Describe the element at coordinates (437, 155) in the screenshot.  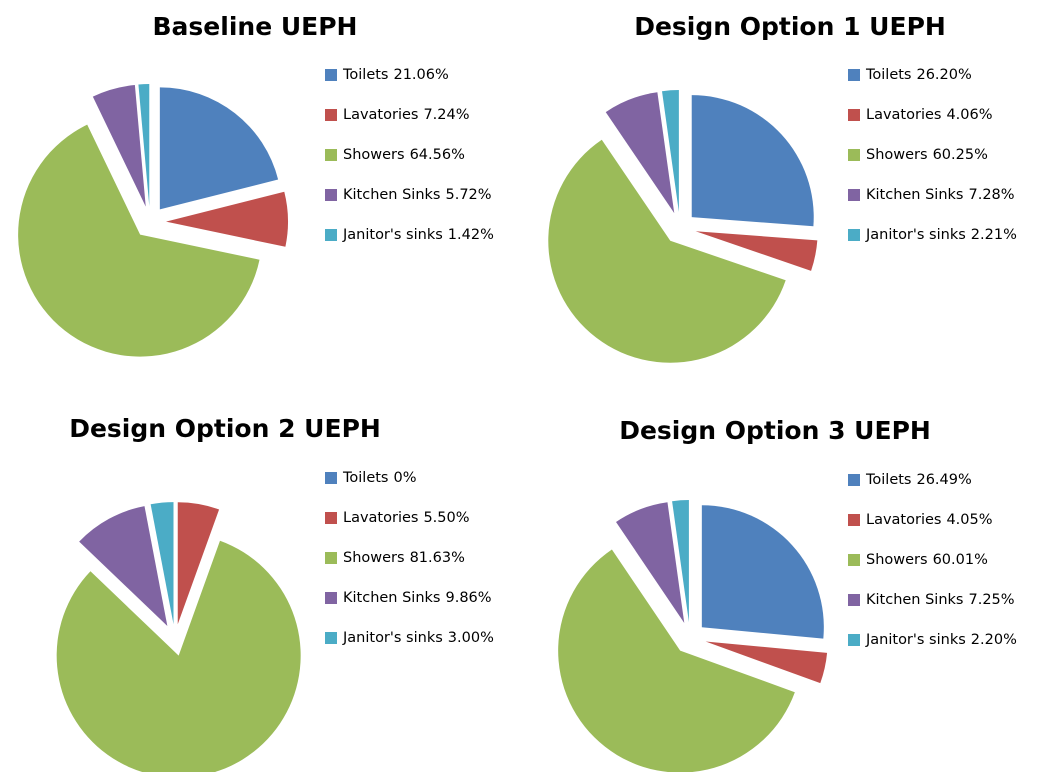
I see `legend-value: 64.56%` at that location.